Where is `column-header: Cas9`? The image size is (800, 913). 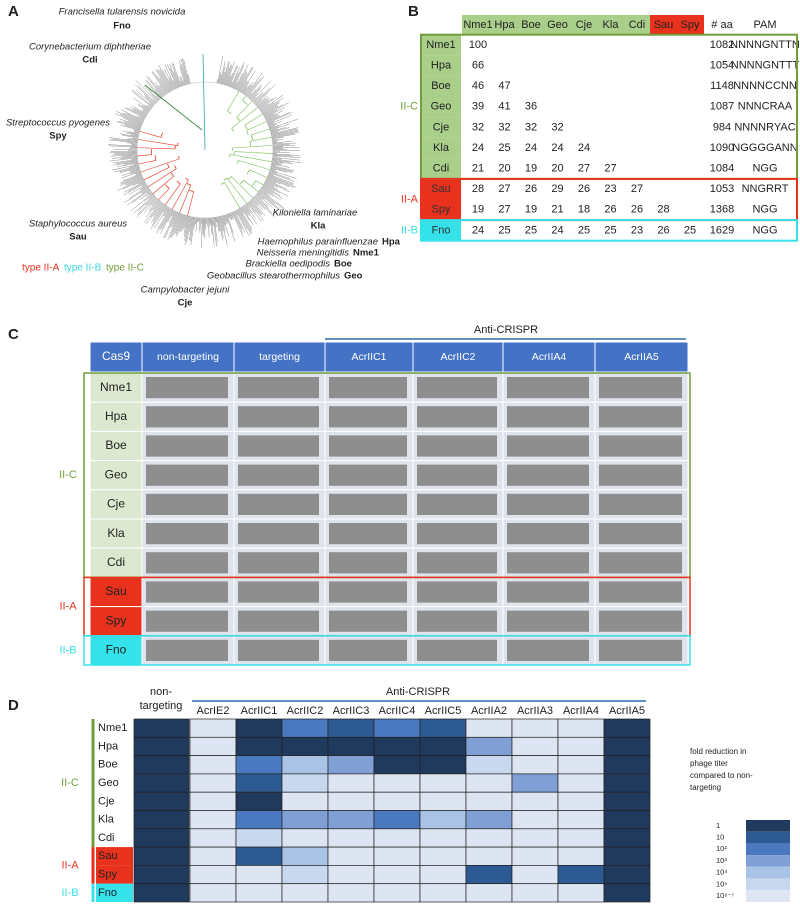 column-header: Cas9 is located at coordinates (116, 356).